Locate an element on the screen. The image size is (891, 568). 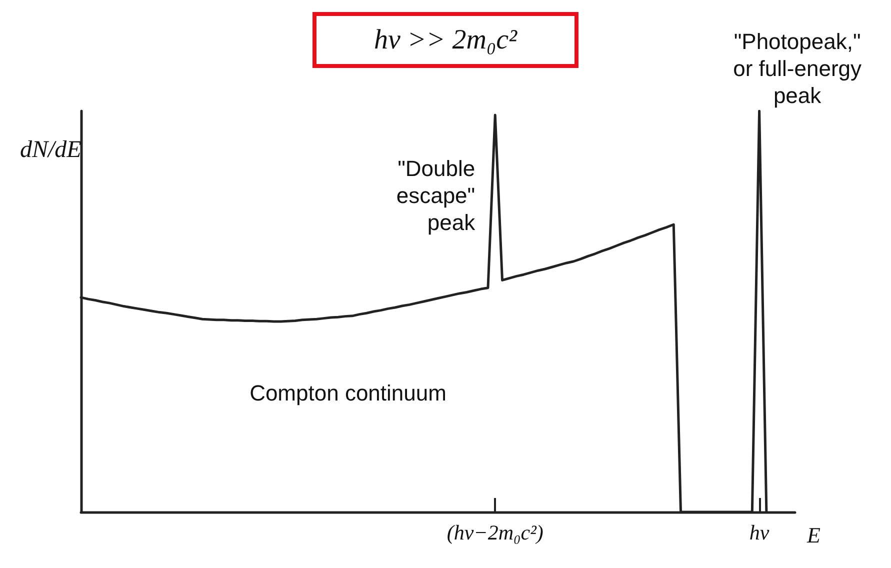
annotation: "Photopeak," or full-energy peak is located at coordinates (797, 68).